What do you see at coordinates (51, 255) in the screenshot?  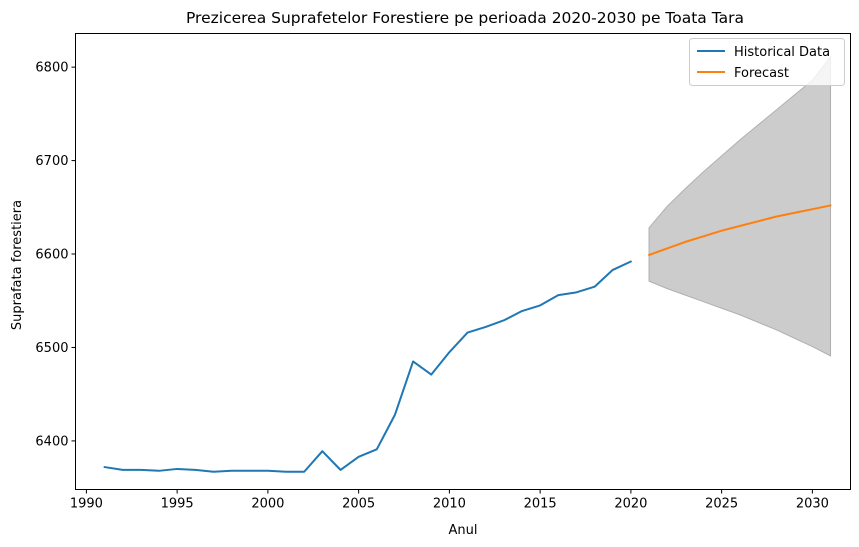 I see `y-tick-label: 6600` at bounding box center [51, 255].